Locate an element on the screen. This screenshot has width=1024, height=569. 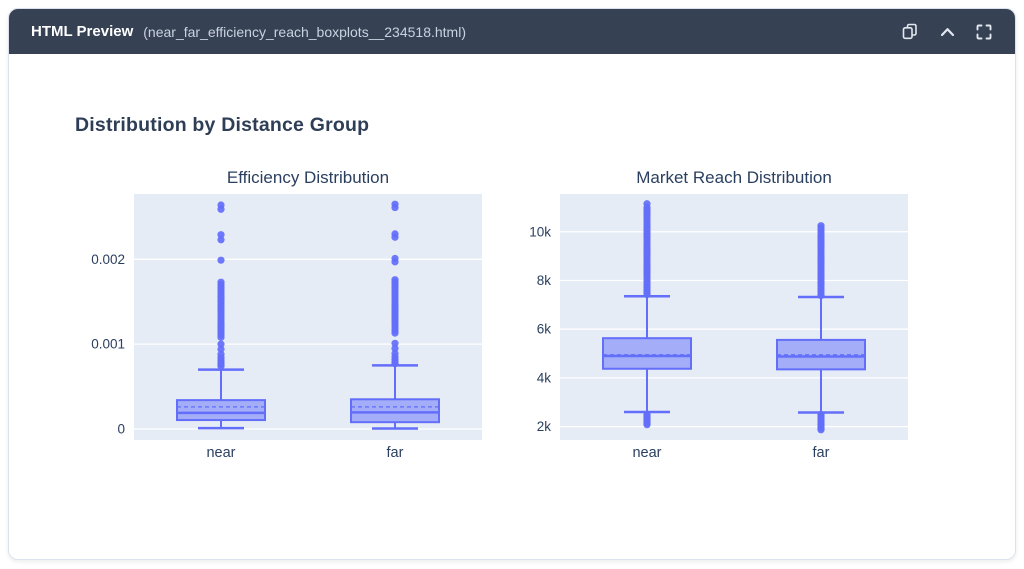
page-title: Distribution by Distance Group is located at coordinates (222, 125).